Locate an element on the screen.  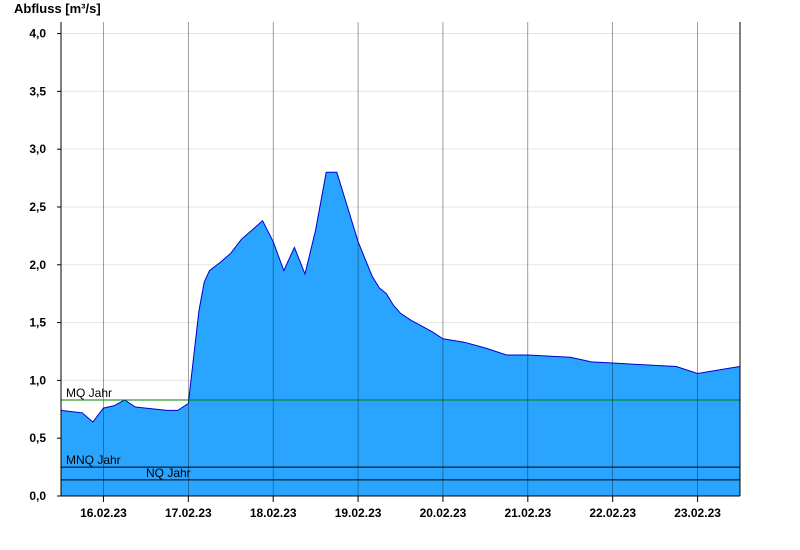
y-axis-title: Abfluss [m³/s] is located at coordinates (57, 8).